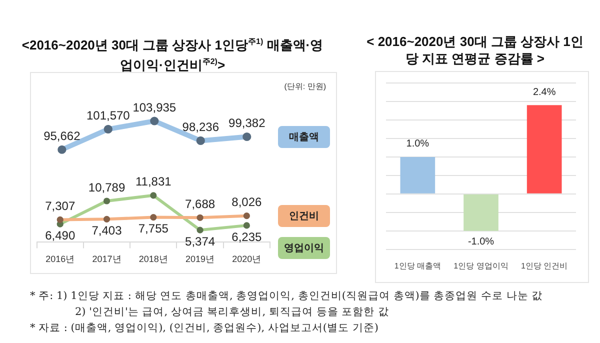 This screenshot has width=600, height=343. Describe the element at coordinates (481, 265) in the screenshot. I see `x-tick-label: 1인당 영업이익` at that location.